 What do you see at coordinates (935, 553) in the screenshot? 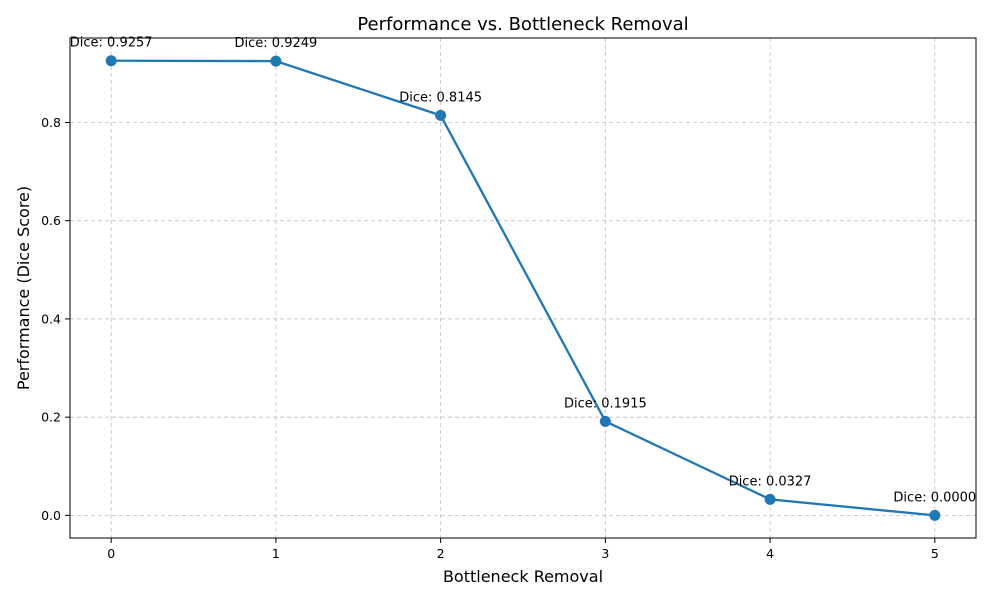
I see `x-tick-label: 5` at bounding box center [935, 553].